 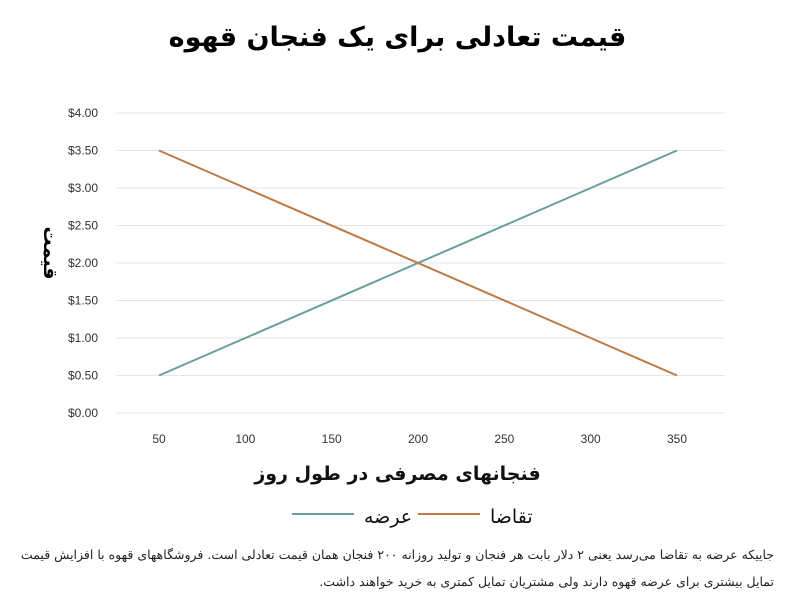 I want to click on x-tick-label: 200, so click(x=418, y=439).